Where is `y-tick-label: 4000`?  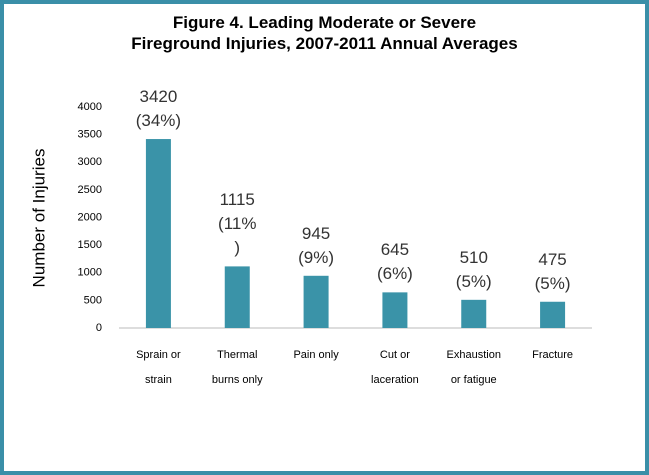
y-tick-label: 4000 is located at coordinates (90, 107).